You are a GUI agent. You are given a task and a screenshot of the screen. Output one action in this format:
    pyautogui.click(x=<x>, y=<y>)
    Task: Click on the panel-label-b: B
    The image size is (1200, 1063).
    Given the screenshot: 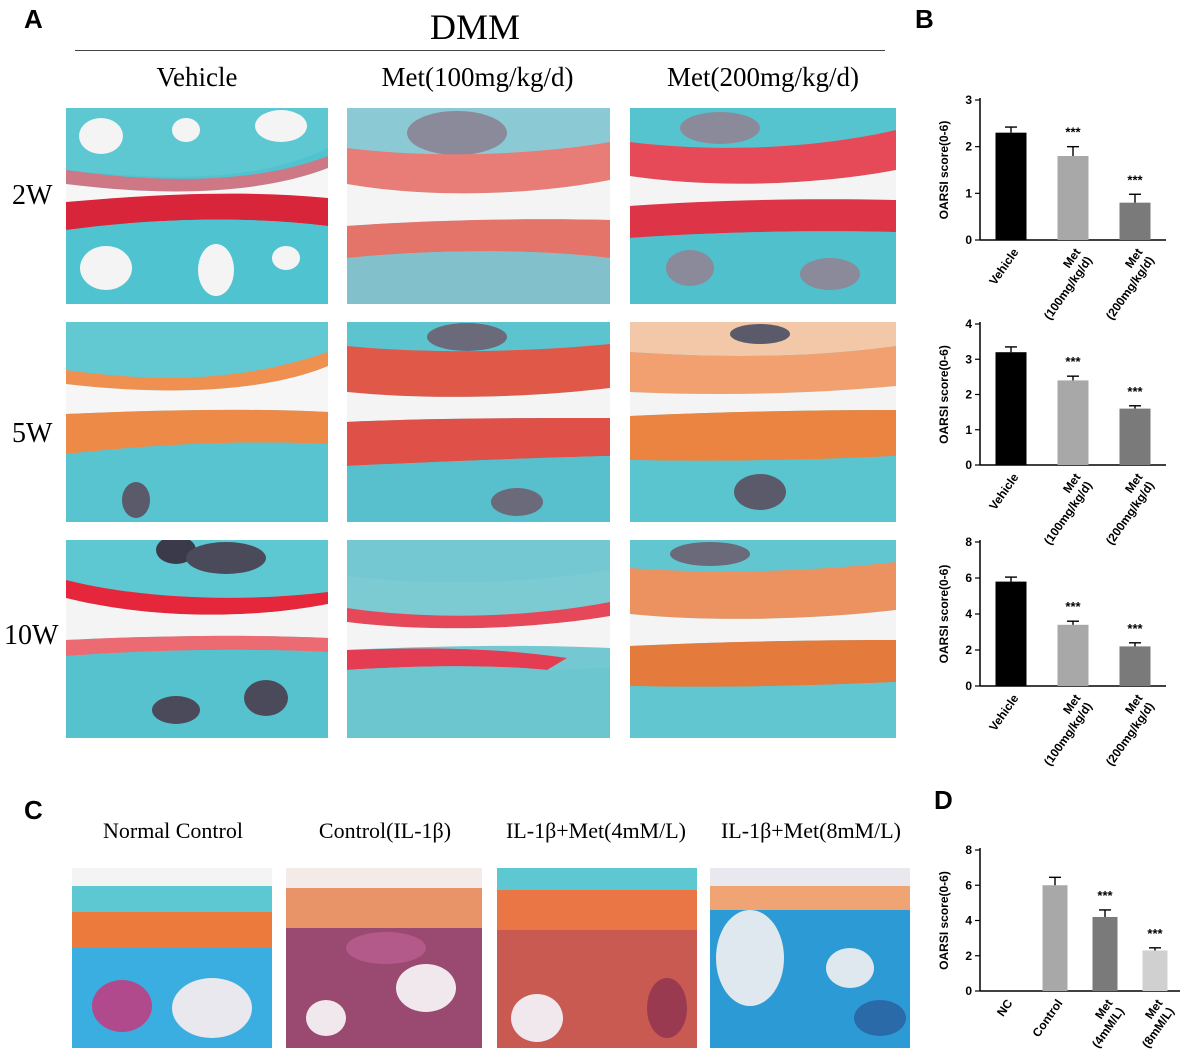 What is the action you would take?
    pyautogui.click(x=924, y=19)
    